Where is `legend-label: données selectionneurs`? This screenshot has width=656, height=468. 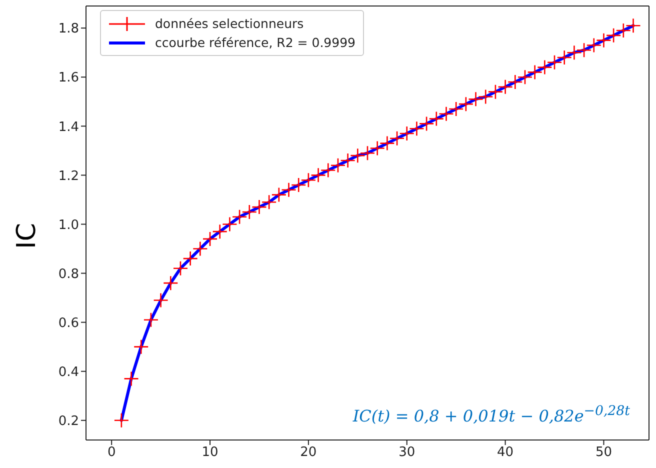 legend-label: données selectionneurs is located at coordinates (229, 23).